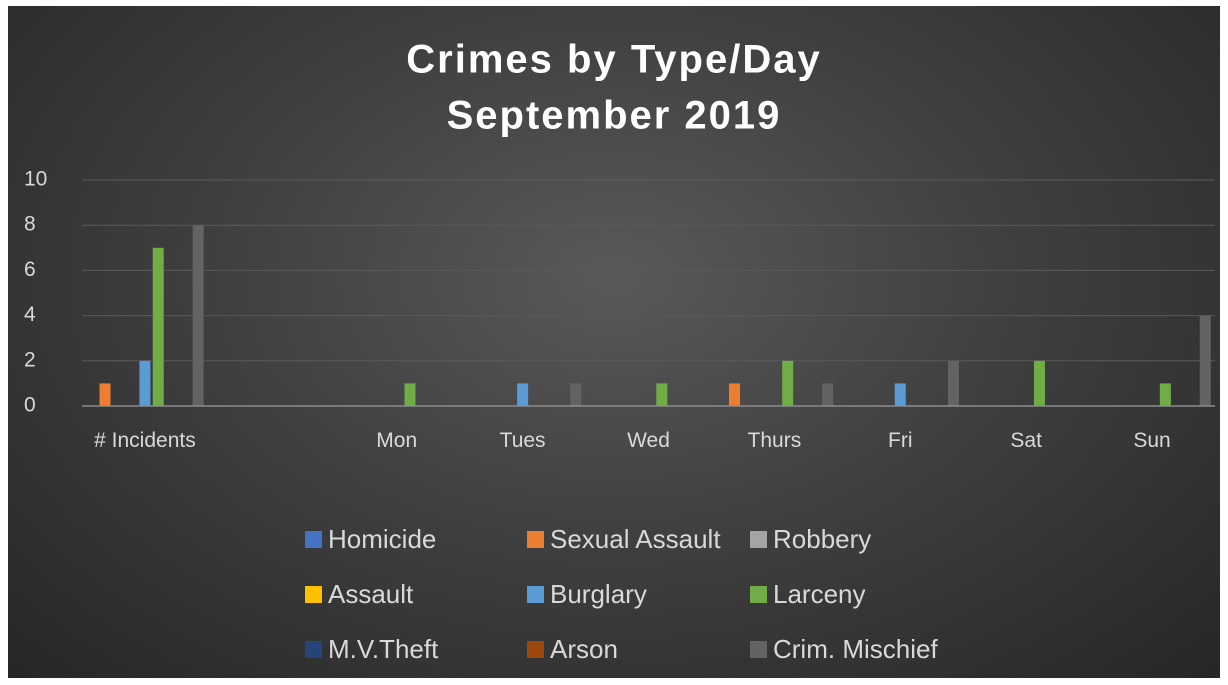 This screenshot has width=1228, height=685. Describe the element at coordinates (30, 224) in the screenshot. I see `y-tick-label: 8` at that location.